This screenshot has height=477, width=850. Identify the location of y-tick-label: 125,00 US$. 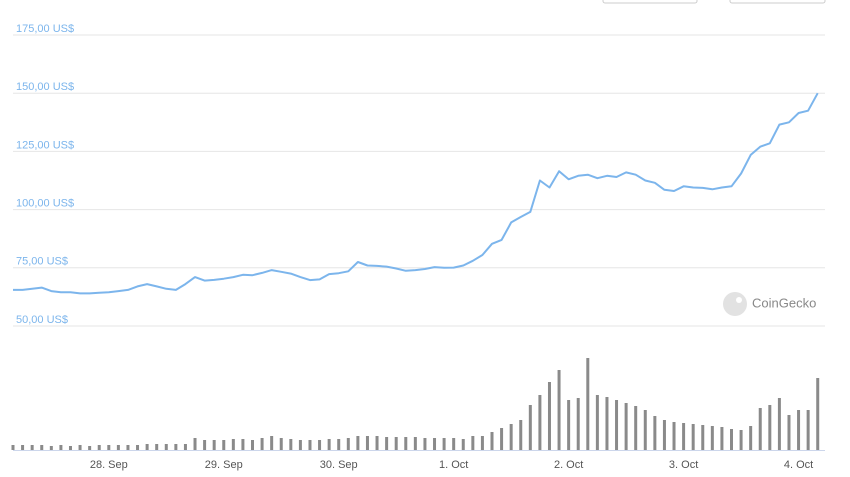
(45, 145).